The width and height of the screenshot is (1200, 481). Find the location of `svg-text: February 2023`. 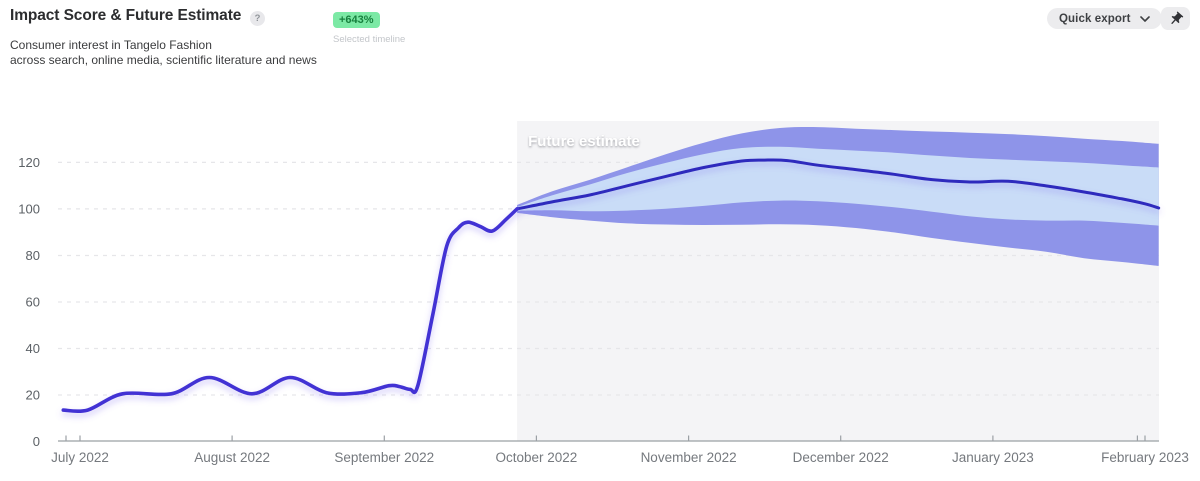

svg-text: February 2023 is located at coordinates (1145, 457).